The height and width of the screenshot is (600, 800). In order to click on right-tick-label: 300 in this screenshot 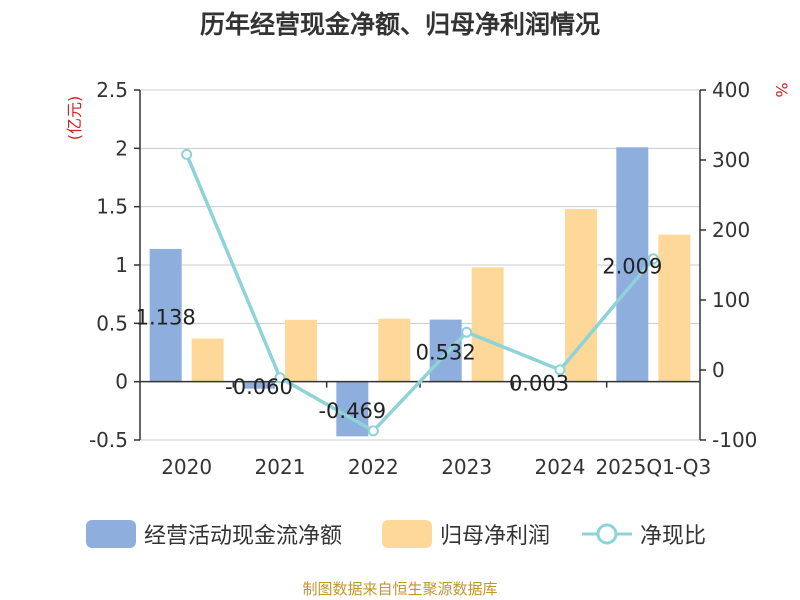, I will do `click(731, 160)`.